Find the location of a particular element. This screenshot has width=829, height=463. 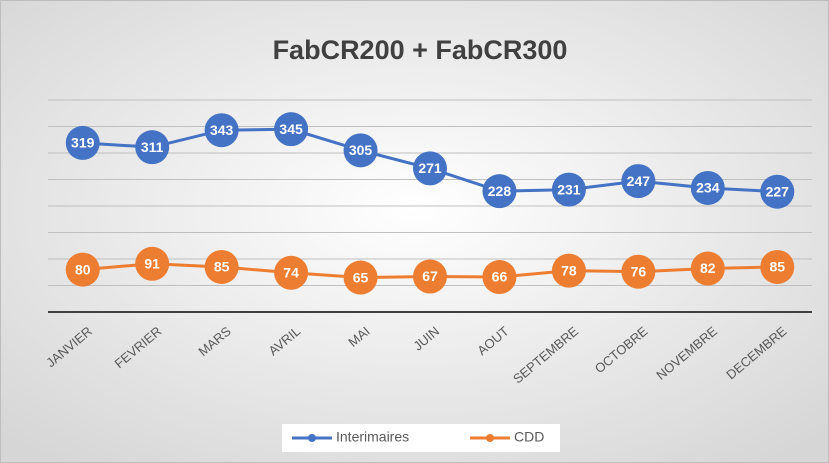

data-label: 82 is located at coordinates (708, 268).